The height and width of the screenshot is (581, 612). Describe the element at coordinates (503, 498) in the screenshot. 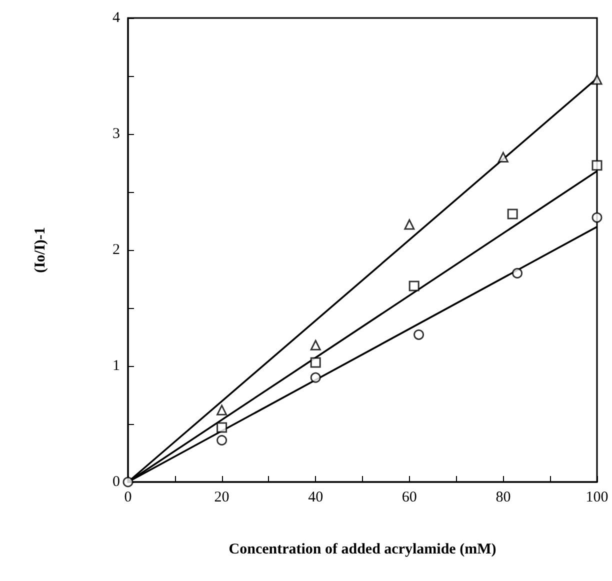

I see `x-tick-label: 80` at that location.